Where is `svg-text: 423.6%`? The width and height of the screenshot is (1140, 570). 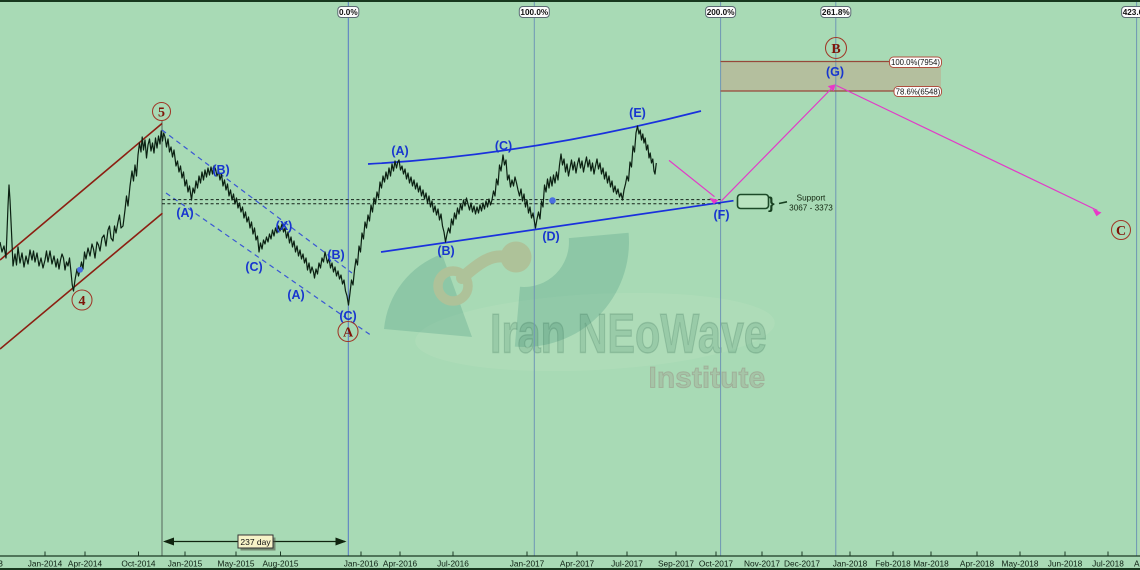 svg-text: 423.6% is located at coordinates (1131, 12).